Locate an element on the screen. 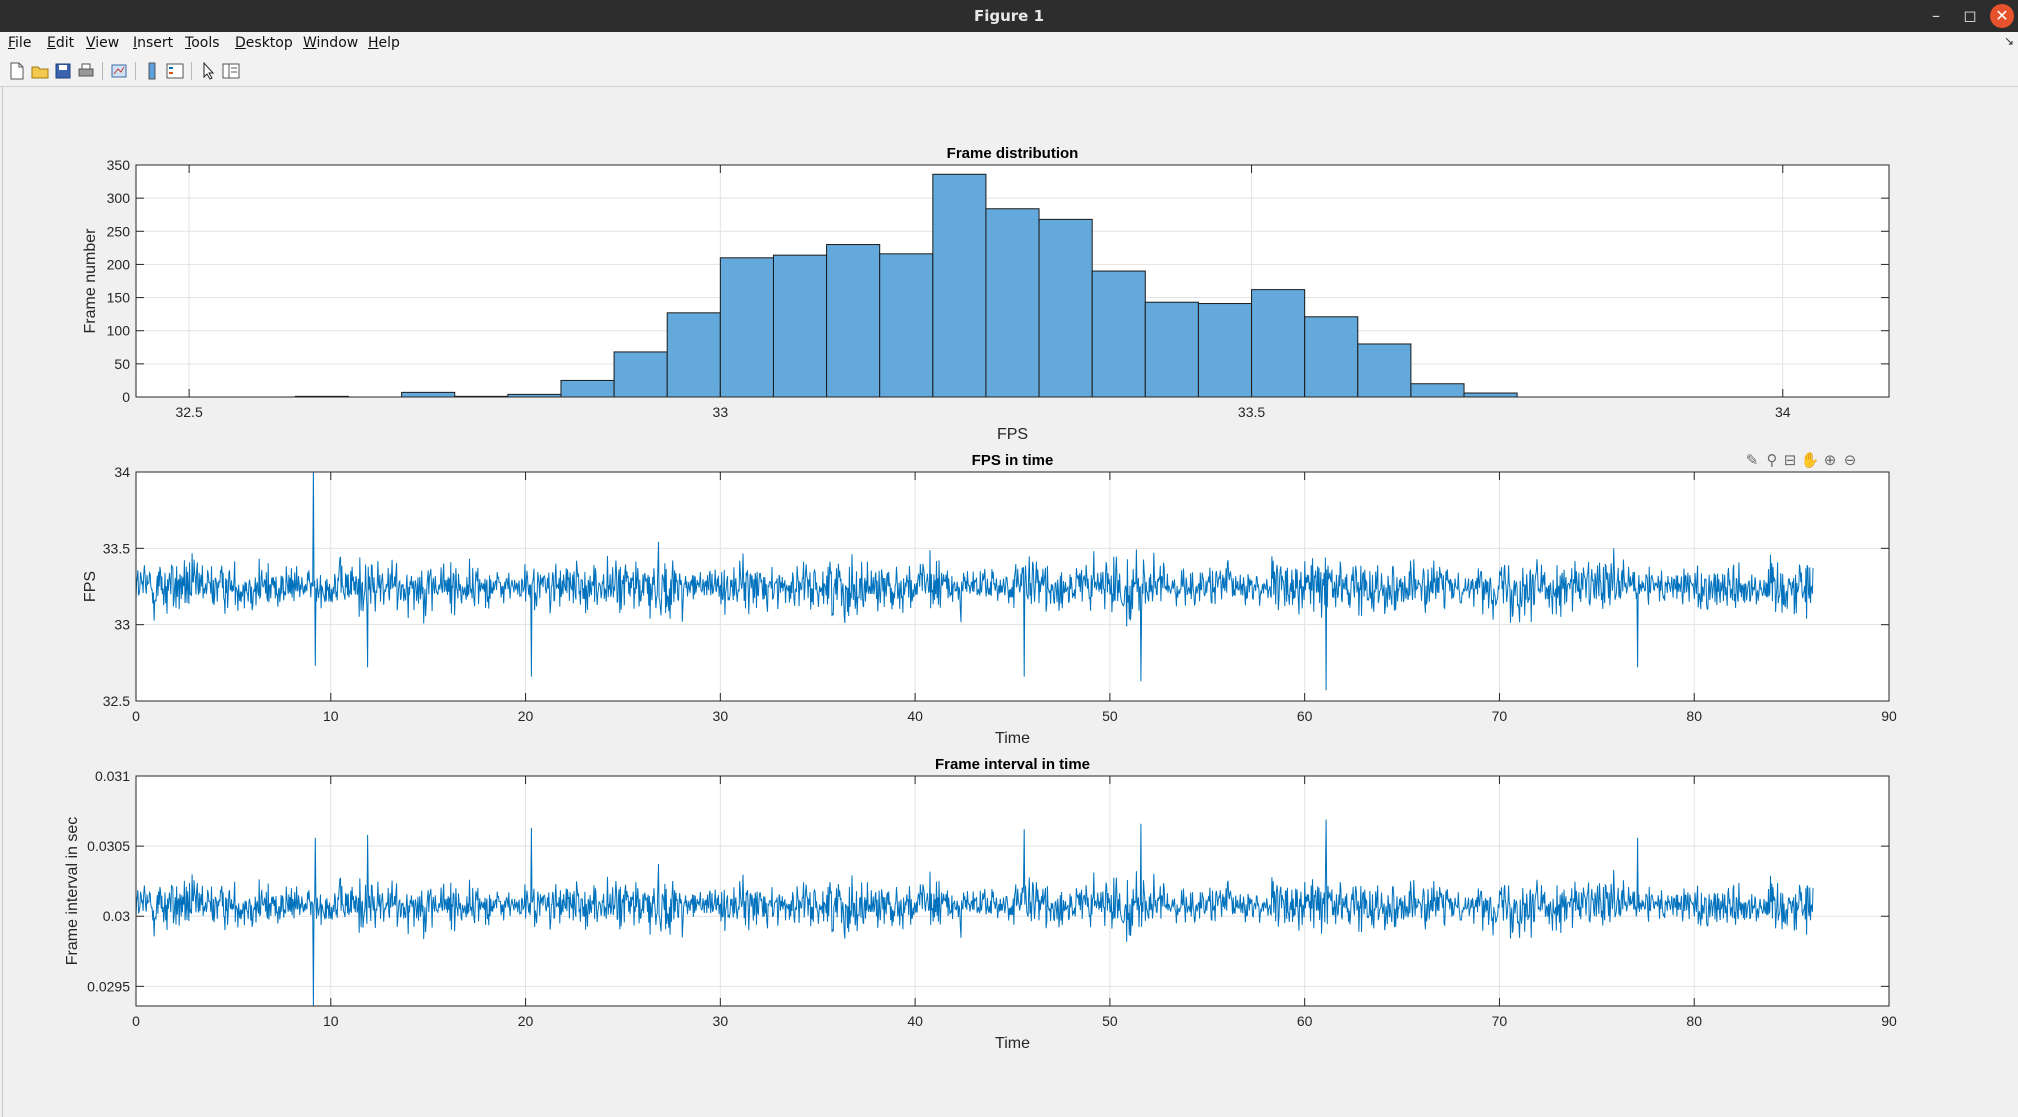 This screenshot has height=1117, width=2018. series-line is located at coordinates (975, 912).